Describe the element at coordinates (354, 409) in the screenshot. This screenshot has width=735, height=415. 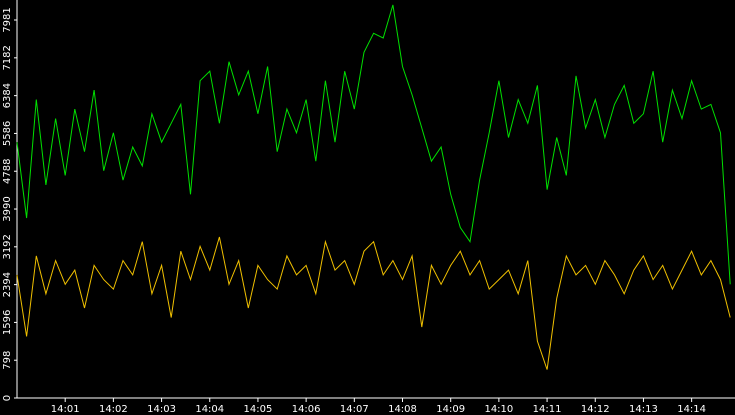
I see `x-tick-label: 14:07` at that location.